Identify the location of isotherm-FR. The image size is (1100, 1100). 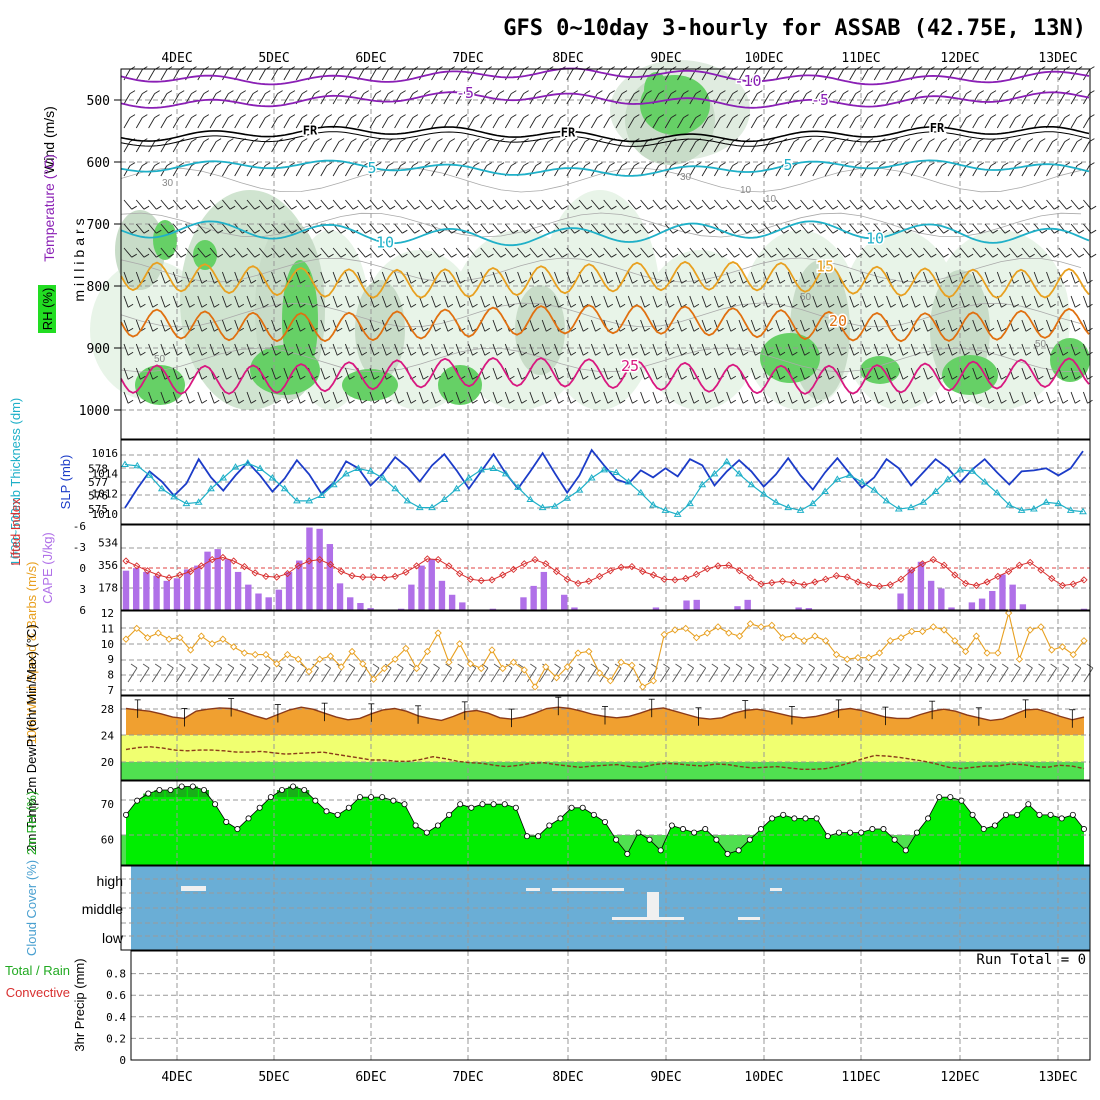
(605, 134).